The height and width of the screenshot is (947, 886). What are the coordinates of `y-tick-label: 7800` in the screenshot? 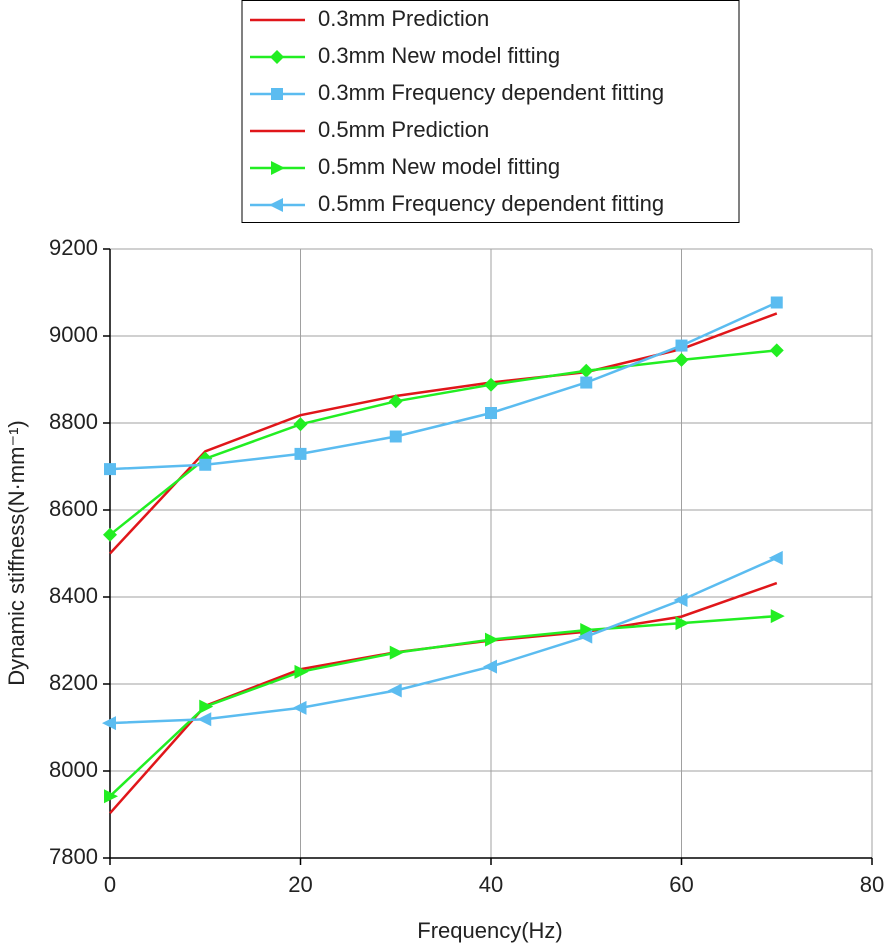 It's located at (73, 856).